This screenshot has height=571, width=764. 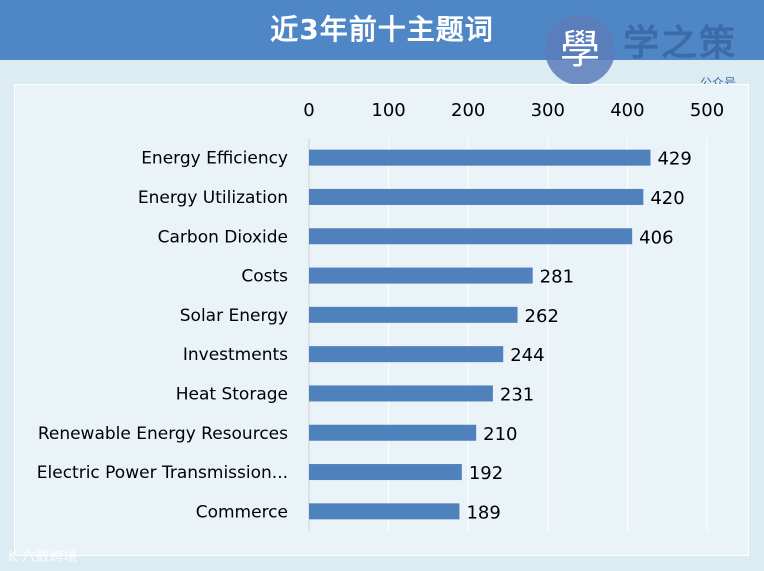 I want to click on page-title: 近3年前十主题词, so click(x=382, y=29).